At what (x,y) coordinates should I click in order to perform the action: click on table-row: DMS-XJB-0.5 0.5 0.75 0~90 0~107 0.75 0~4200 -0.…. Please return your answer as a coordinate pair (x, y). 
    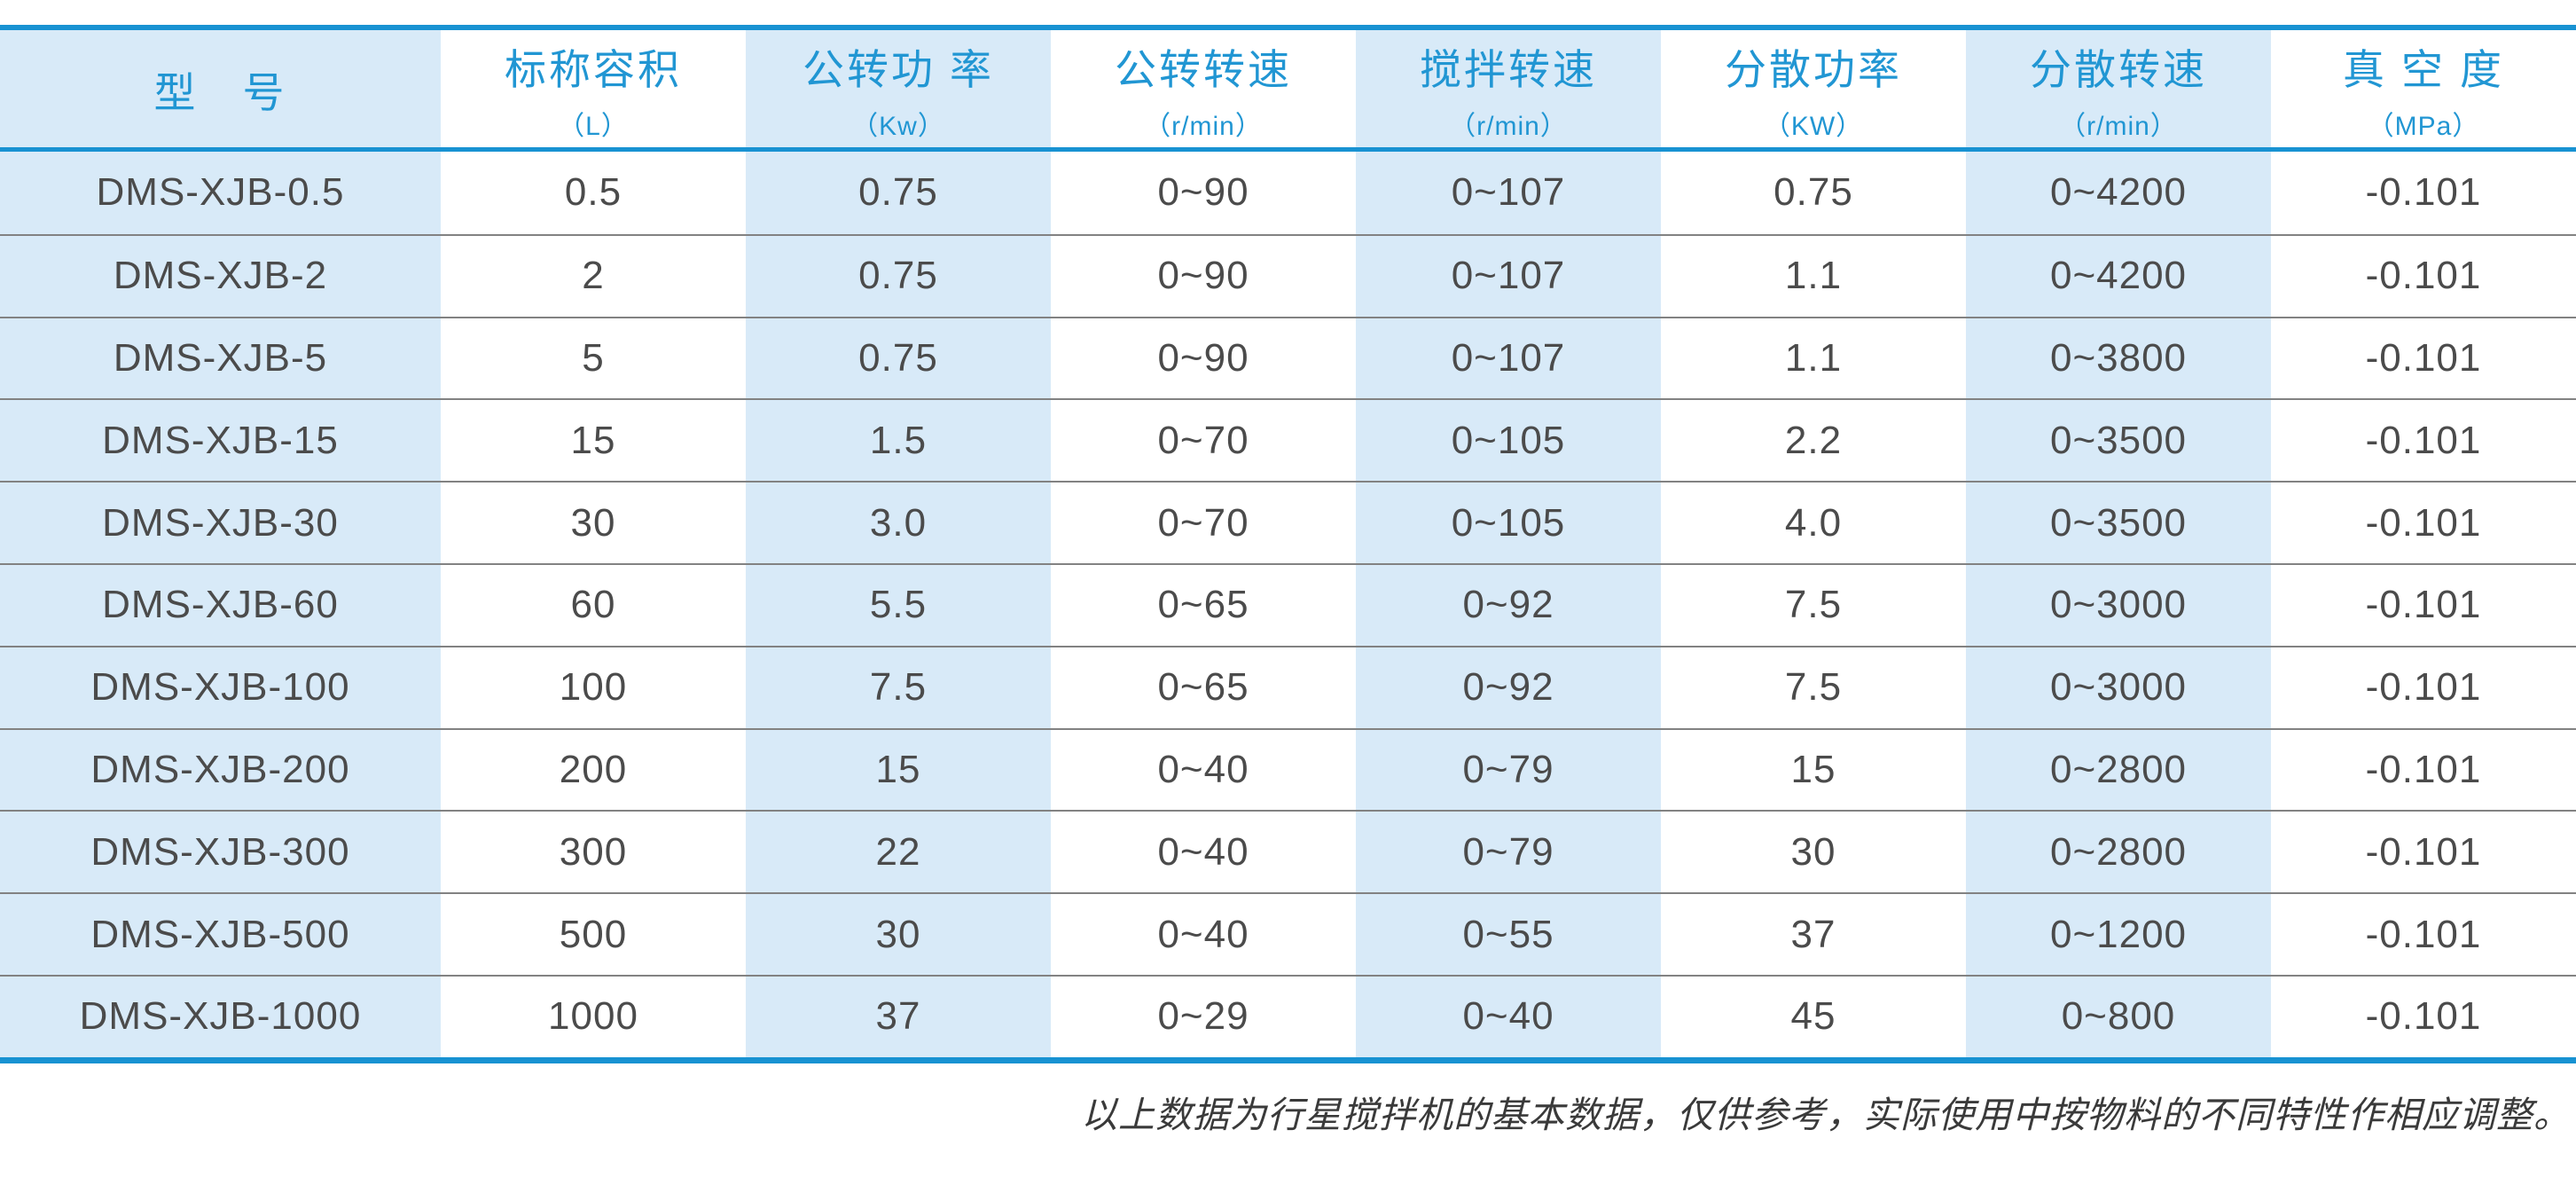
    Looking at the image, I should click on (1288, 193).